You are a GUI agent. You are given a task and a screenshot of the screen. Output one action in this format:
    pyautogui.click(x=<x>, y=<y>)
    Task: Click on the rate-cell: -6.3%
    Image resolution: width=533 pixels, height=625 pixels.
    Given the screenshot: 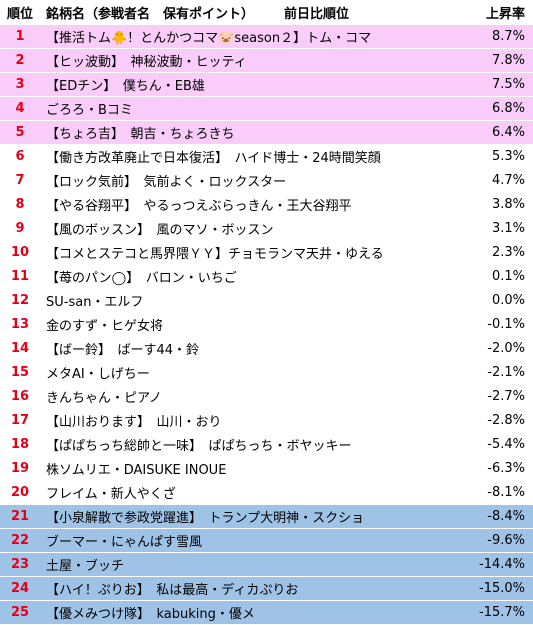 What is the action you would take?
    pyautogui.click(x=491, y=468)
    